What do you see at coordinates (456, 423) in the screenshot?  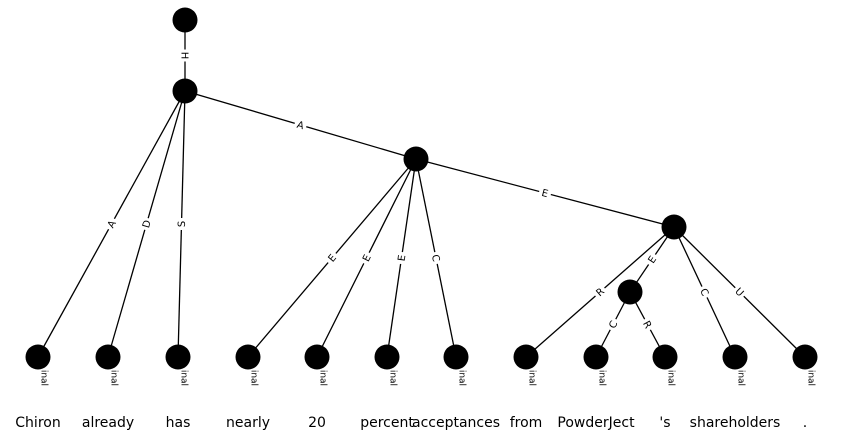 I see `token-word: acceptances` at bounding box center [456, 423].